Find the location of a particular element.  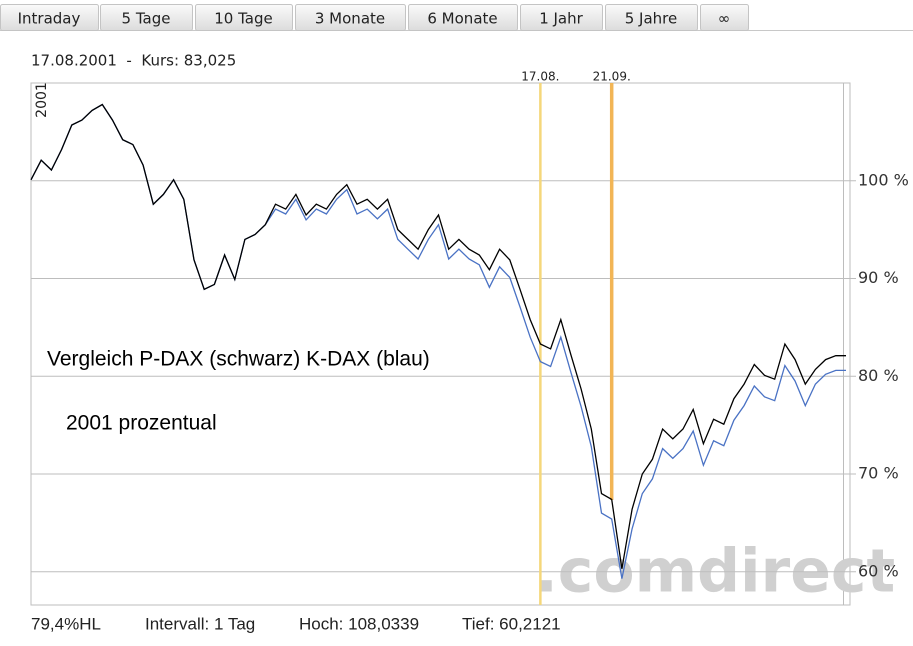

x-tick-label: 21.09. is located at coordinates (612, 77).